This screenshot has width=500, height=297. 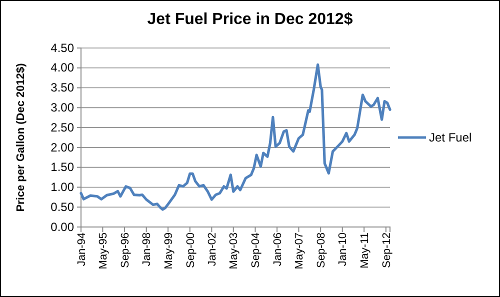 What do you see at coordinates (450, 137) in the screenshot?
I see `legend-label: Jet Fuel` at bounding box center [450, 137].